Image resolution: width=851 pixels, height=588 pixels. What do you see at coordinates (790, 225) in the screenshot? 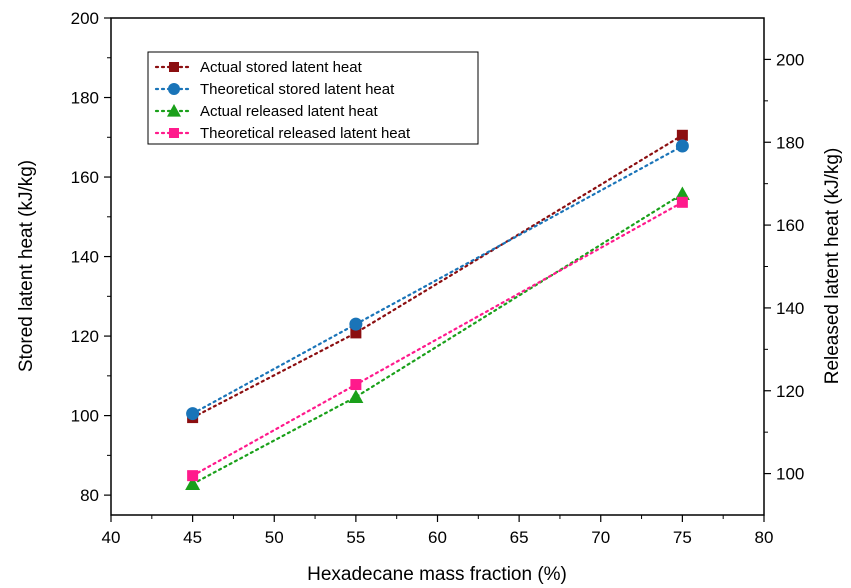
I see `y-right-tick-label: 160` at bounding box center [790, 225].